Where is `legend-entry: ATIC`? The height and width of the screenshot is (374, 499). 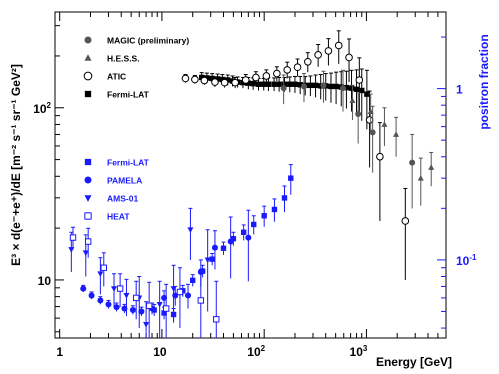 legend-entry: ATIC is located at coordinates (104, 76).